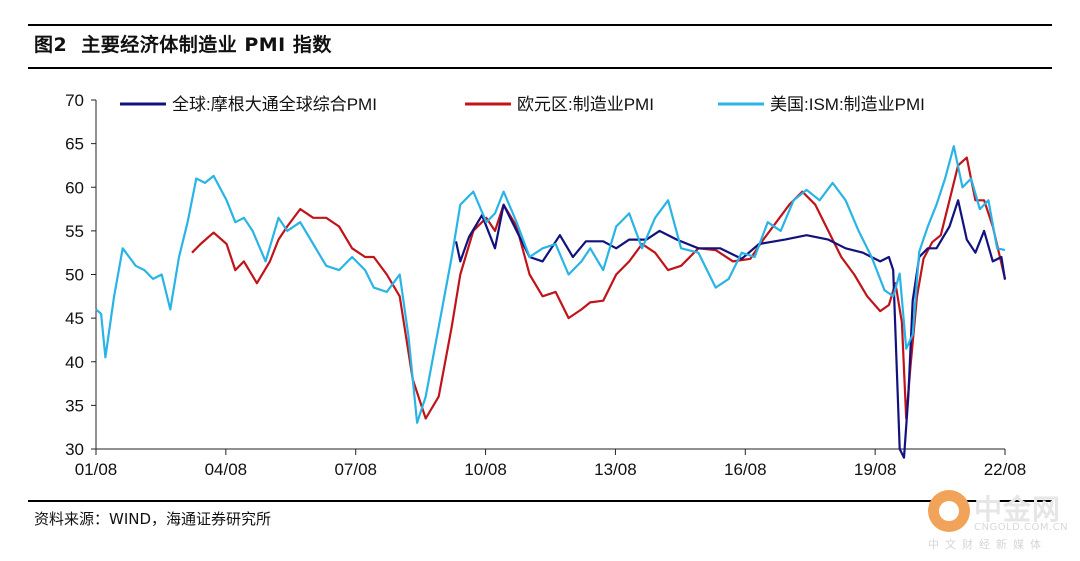  Describe the element at coordinates (987, 544) in the screenshot. I see `watermark-tagline: 中文财经新媒体` at that location.